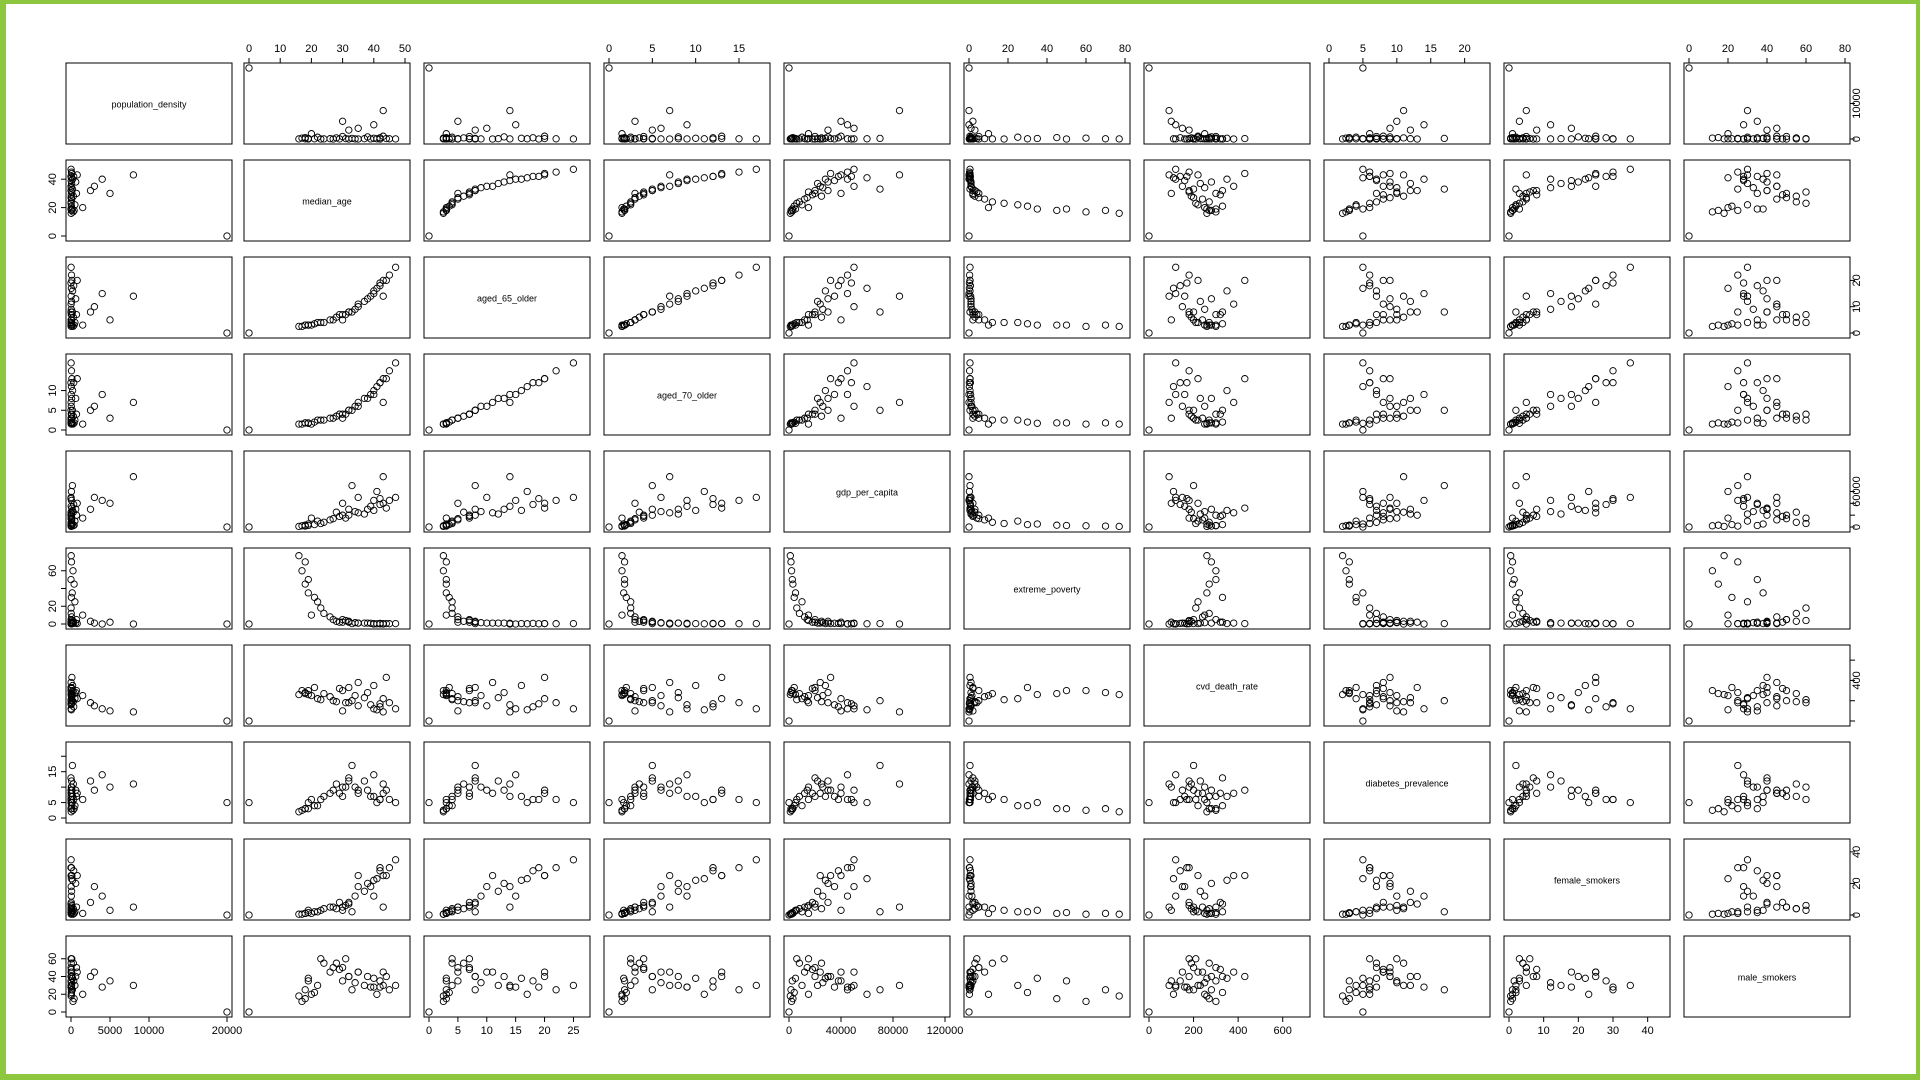  I want to click on panel-male_smokers-vs-gdp_per_capita, so click(867, 976).